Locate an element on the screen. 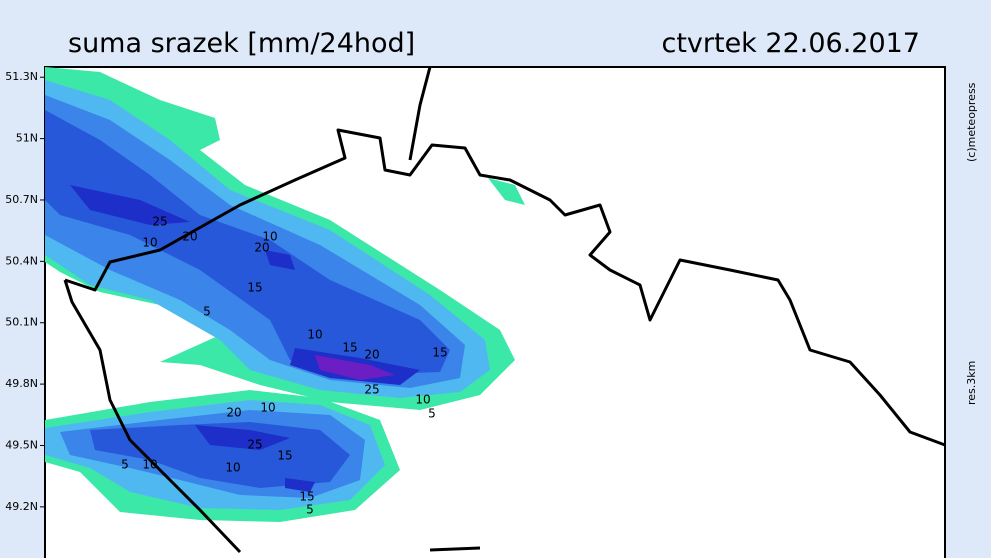  y-tick-label: 51.3N is located at coordinates (21, 76).